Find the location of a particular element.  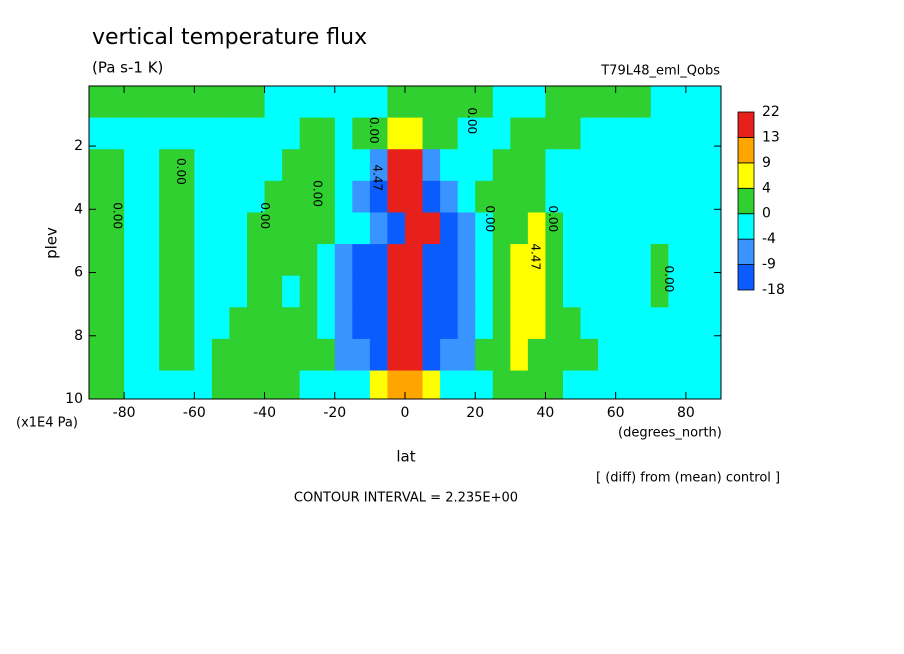

colorbar-label: 4 is located at coordinates (766, 188).